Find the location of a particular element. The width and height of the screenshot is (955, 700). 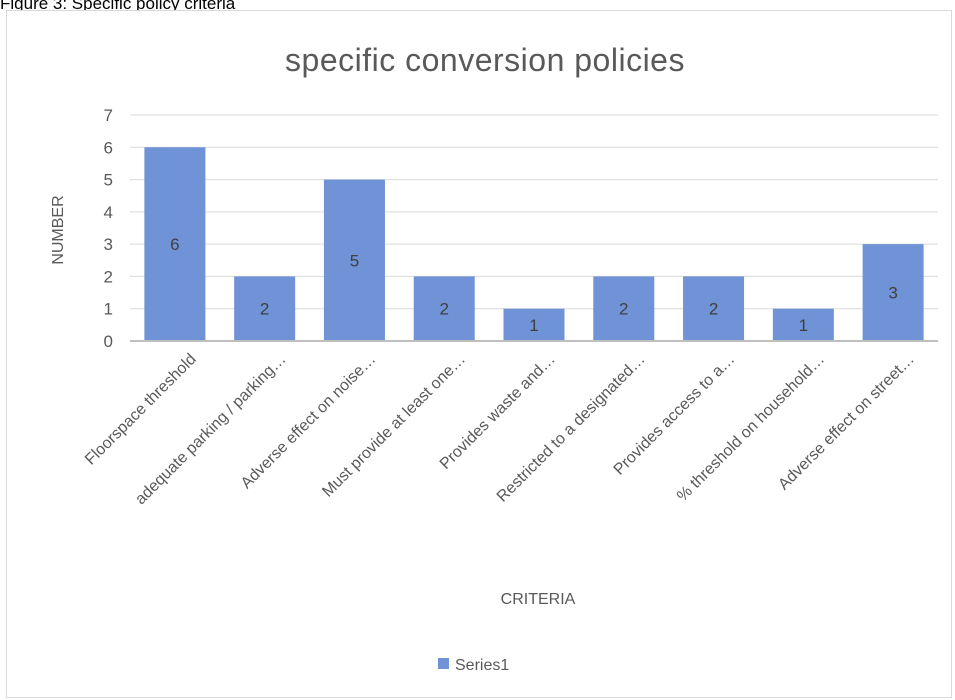

data-label: 6 is located at coordinates (174, 244).